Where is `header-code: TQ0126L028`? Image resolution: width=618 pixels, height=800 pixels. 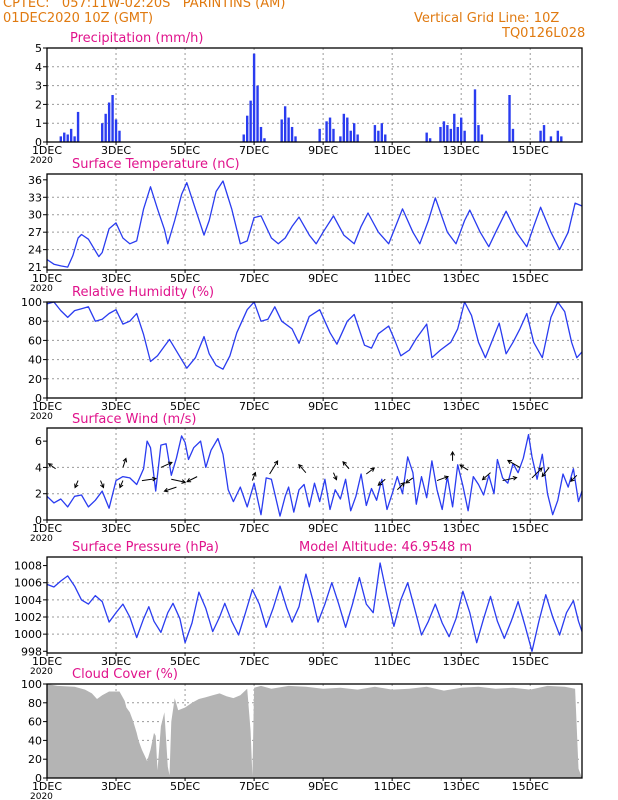
header-code: TQ0126L028 is located at coordinates (544, 33).